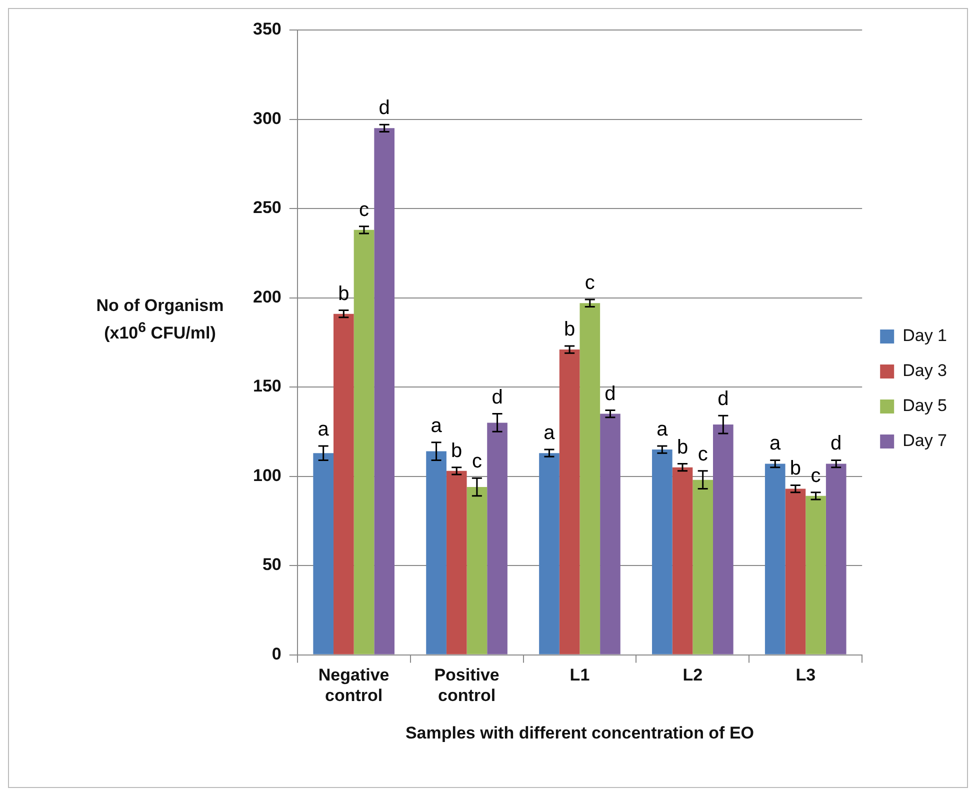 The image size is (977, 798). Describe the element at coordinates (277, 654) in the screenshot. I see `y-tick-label: 0` at that location.